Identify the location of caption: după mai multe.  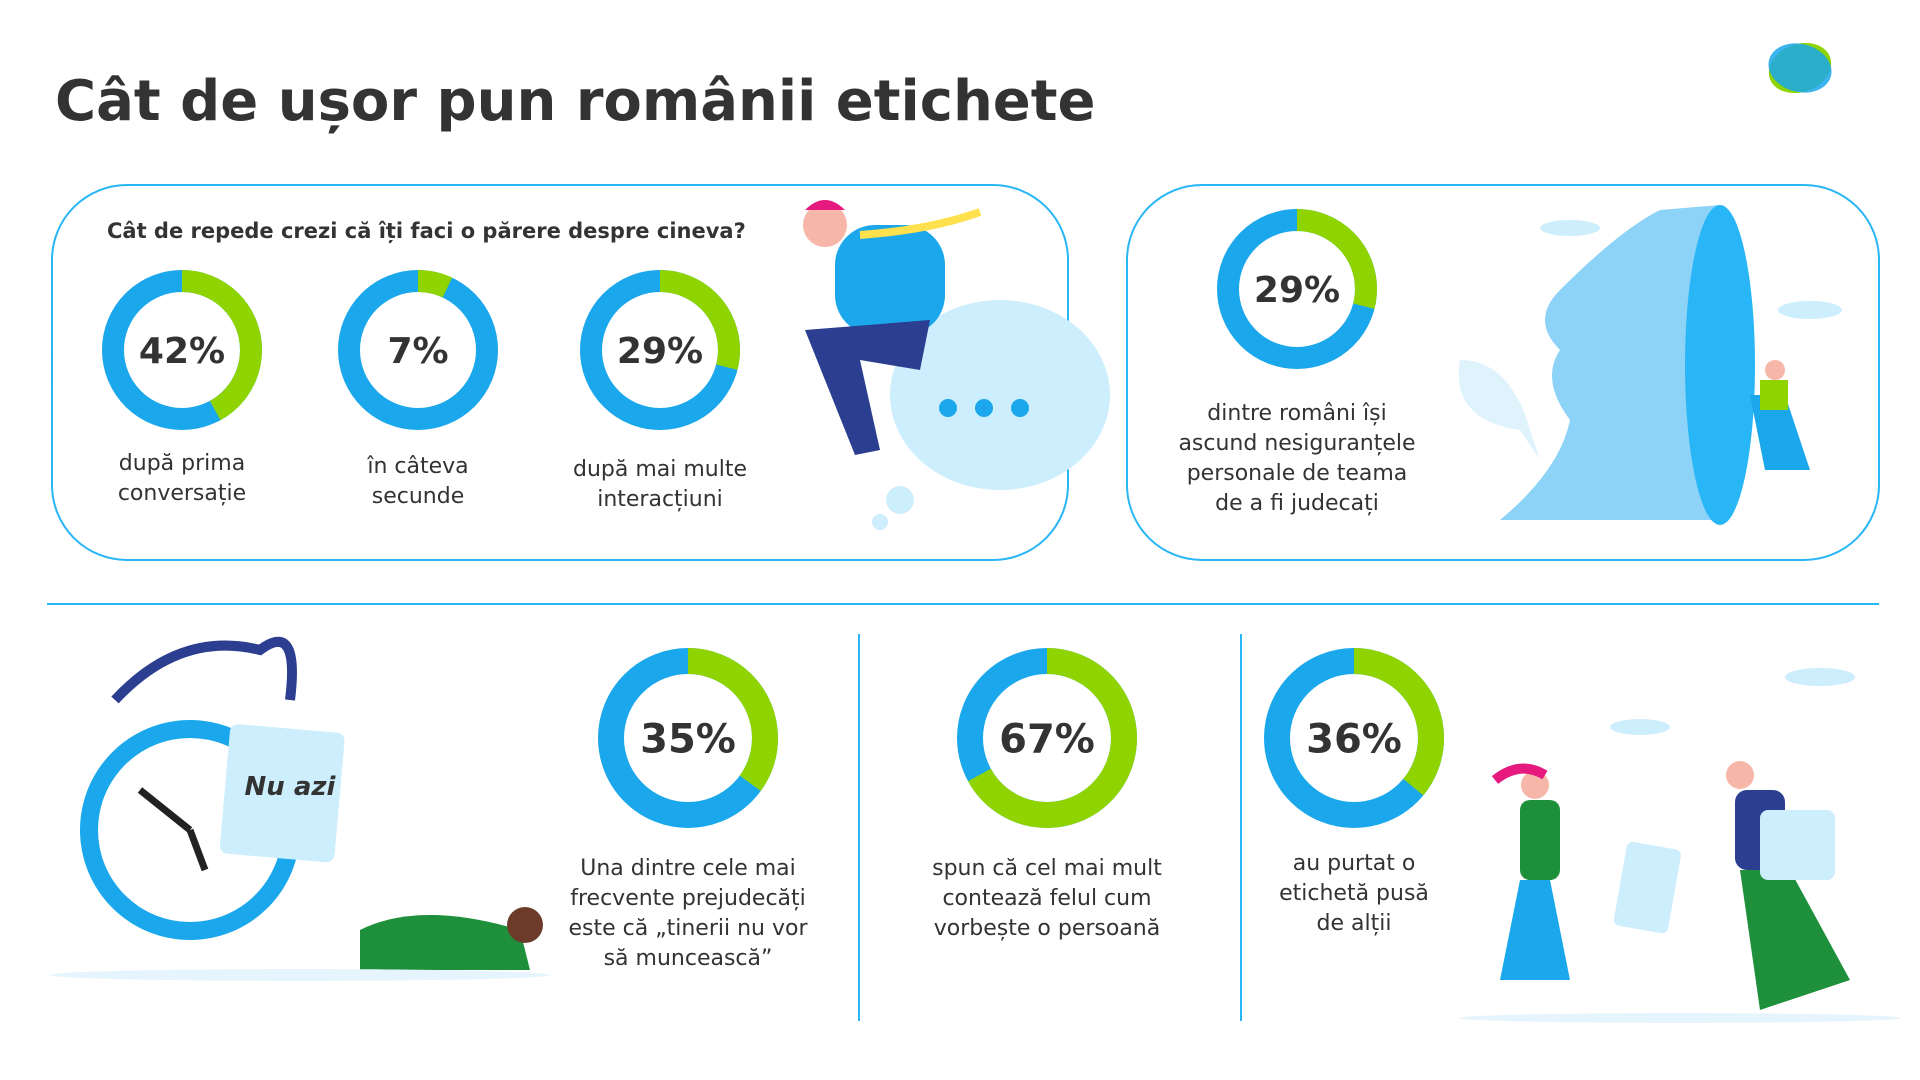
(660, 469).